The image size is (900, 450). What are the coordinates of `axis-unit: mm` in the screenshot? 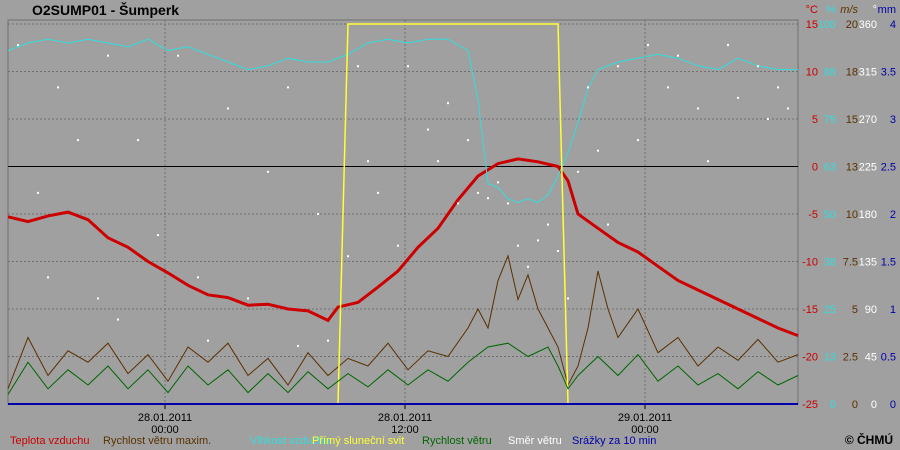 It's located at (887, 10).